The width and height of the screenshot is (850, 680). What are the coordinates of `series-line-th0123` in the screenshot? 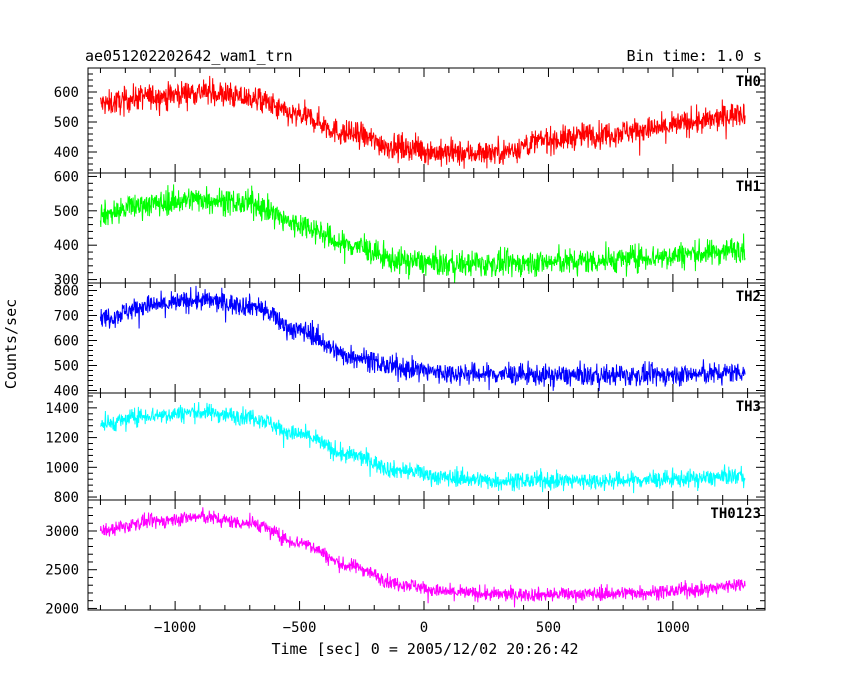 It's located at (422, 557).